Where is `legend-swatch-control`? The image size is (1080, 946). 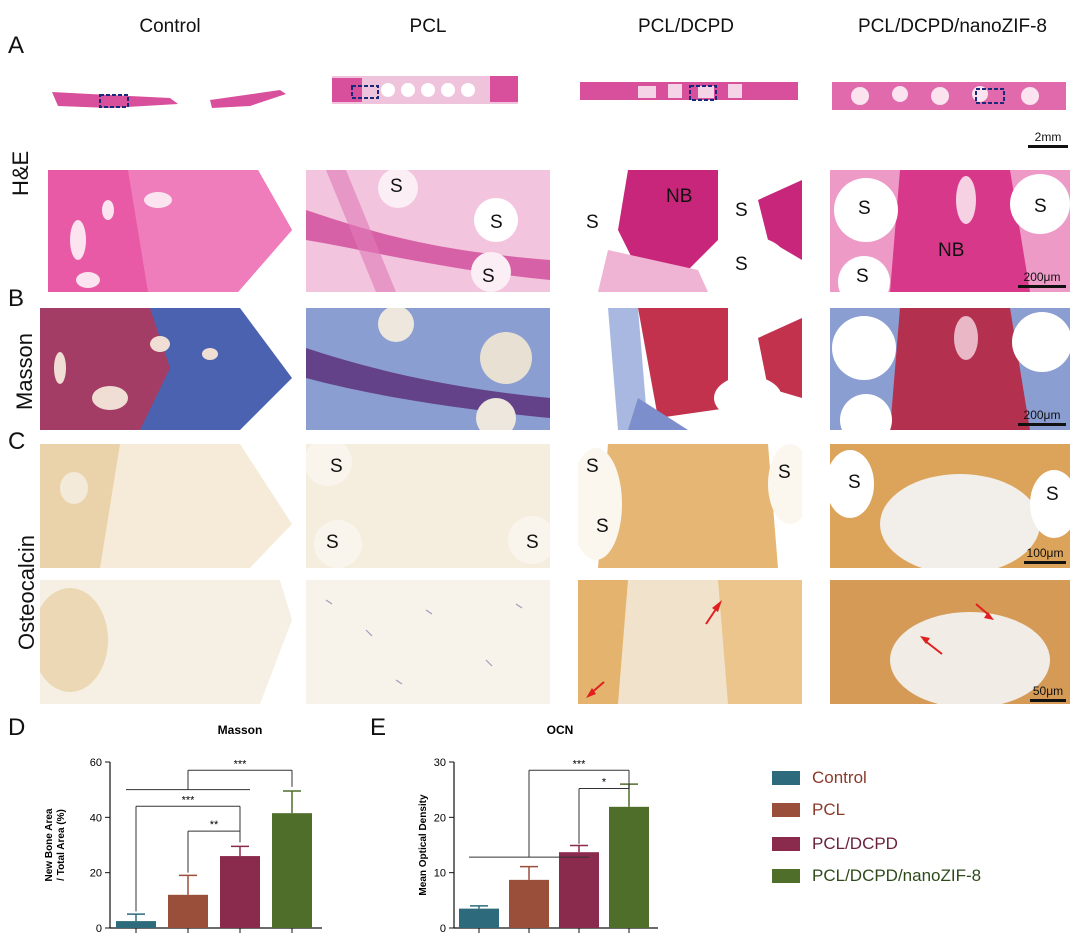 legend-swatch-control is located at coordinates (786, 778).